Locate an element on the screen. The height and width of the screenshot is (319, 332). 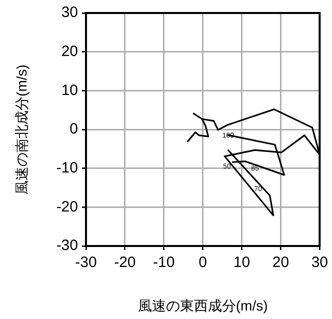
y-tick-label: -20 is located at coordinates (67, 207).